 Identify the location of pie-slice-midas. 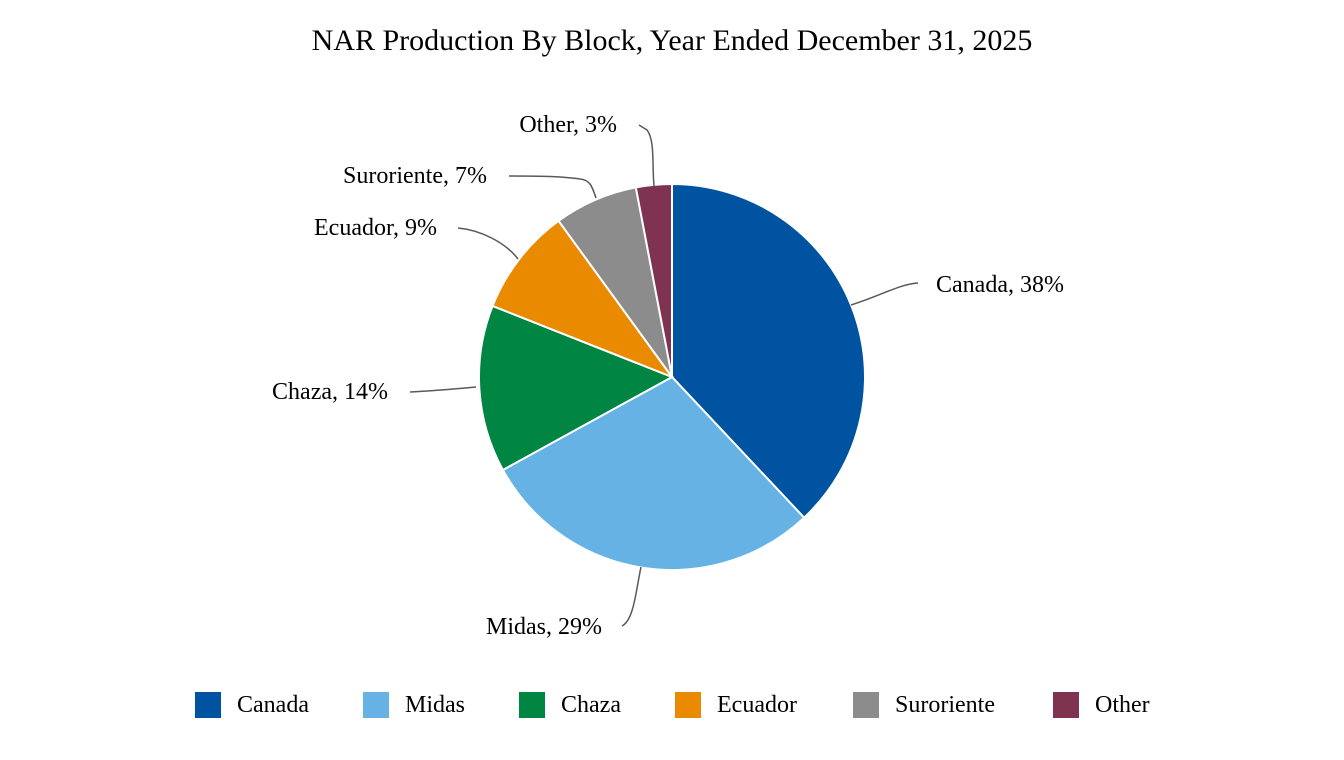
(653, 473).